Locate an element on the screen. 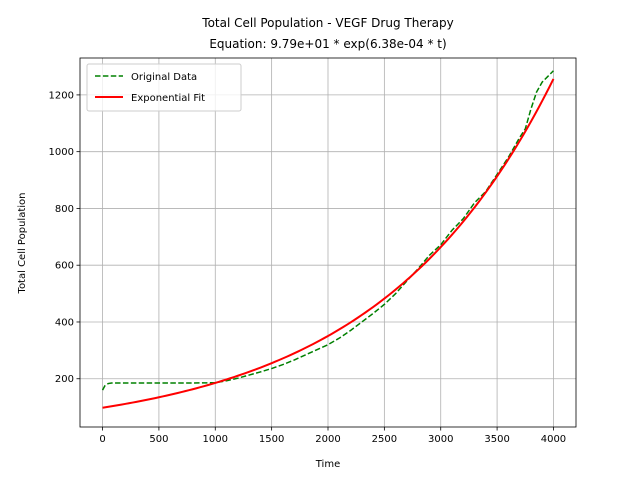  y-axis-label: Total Cell Population is located at coordinates (22, 244).